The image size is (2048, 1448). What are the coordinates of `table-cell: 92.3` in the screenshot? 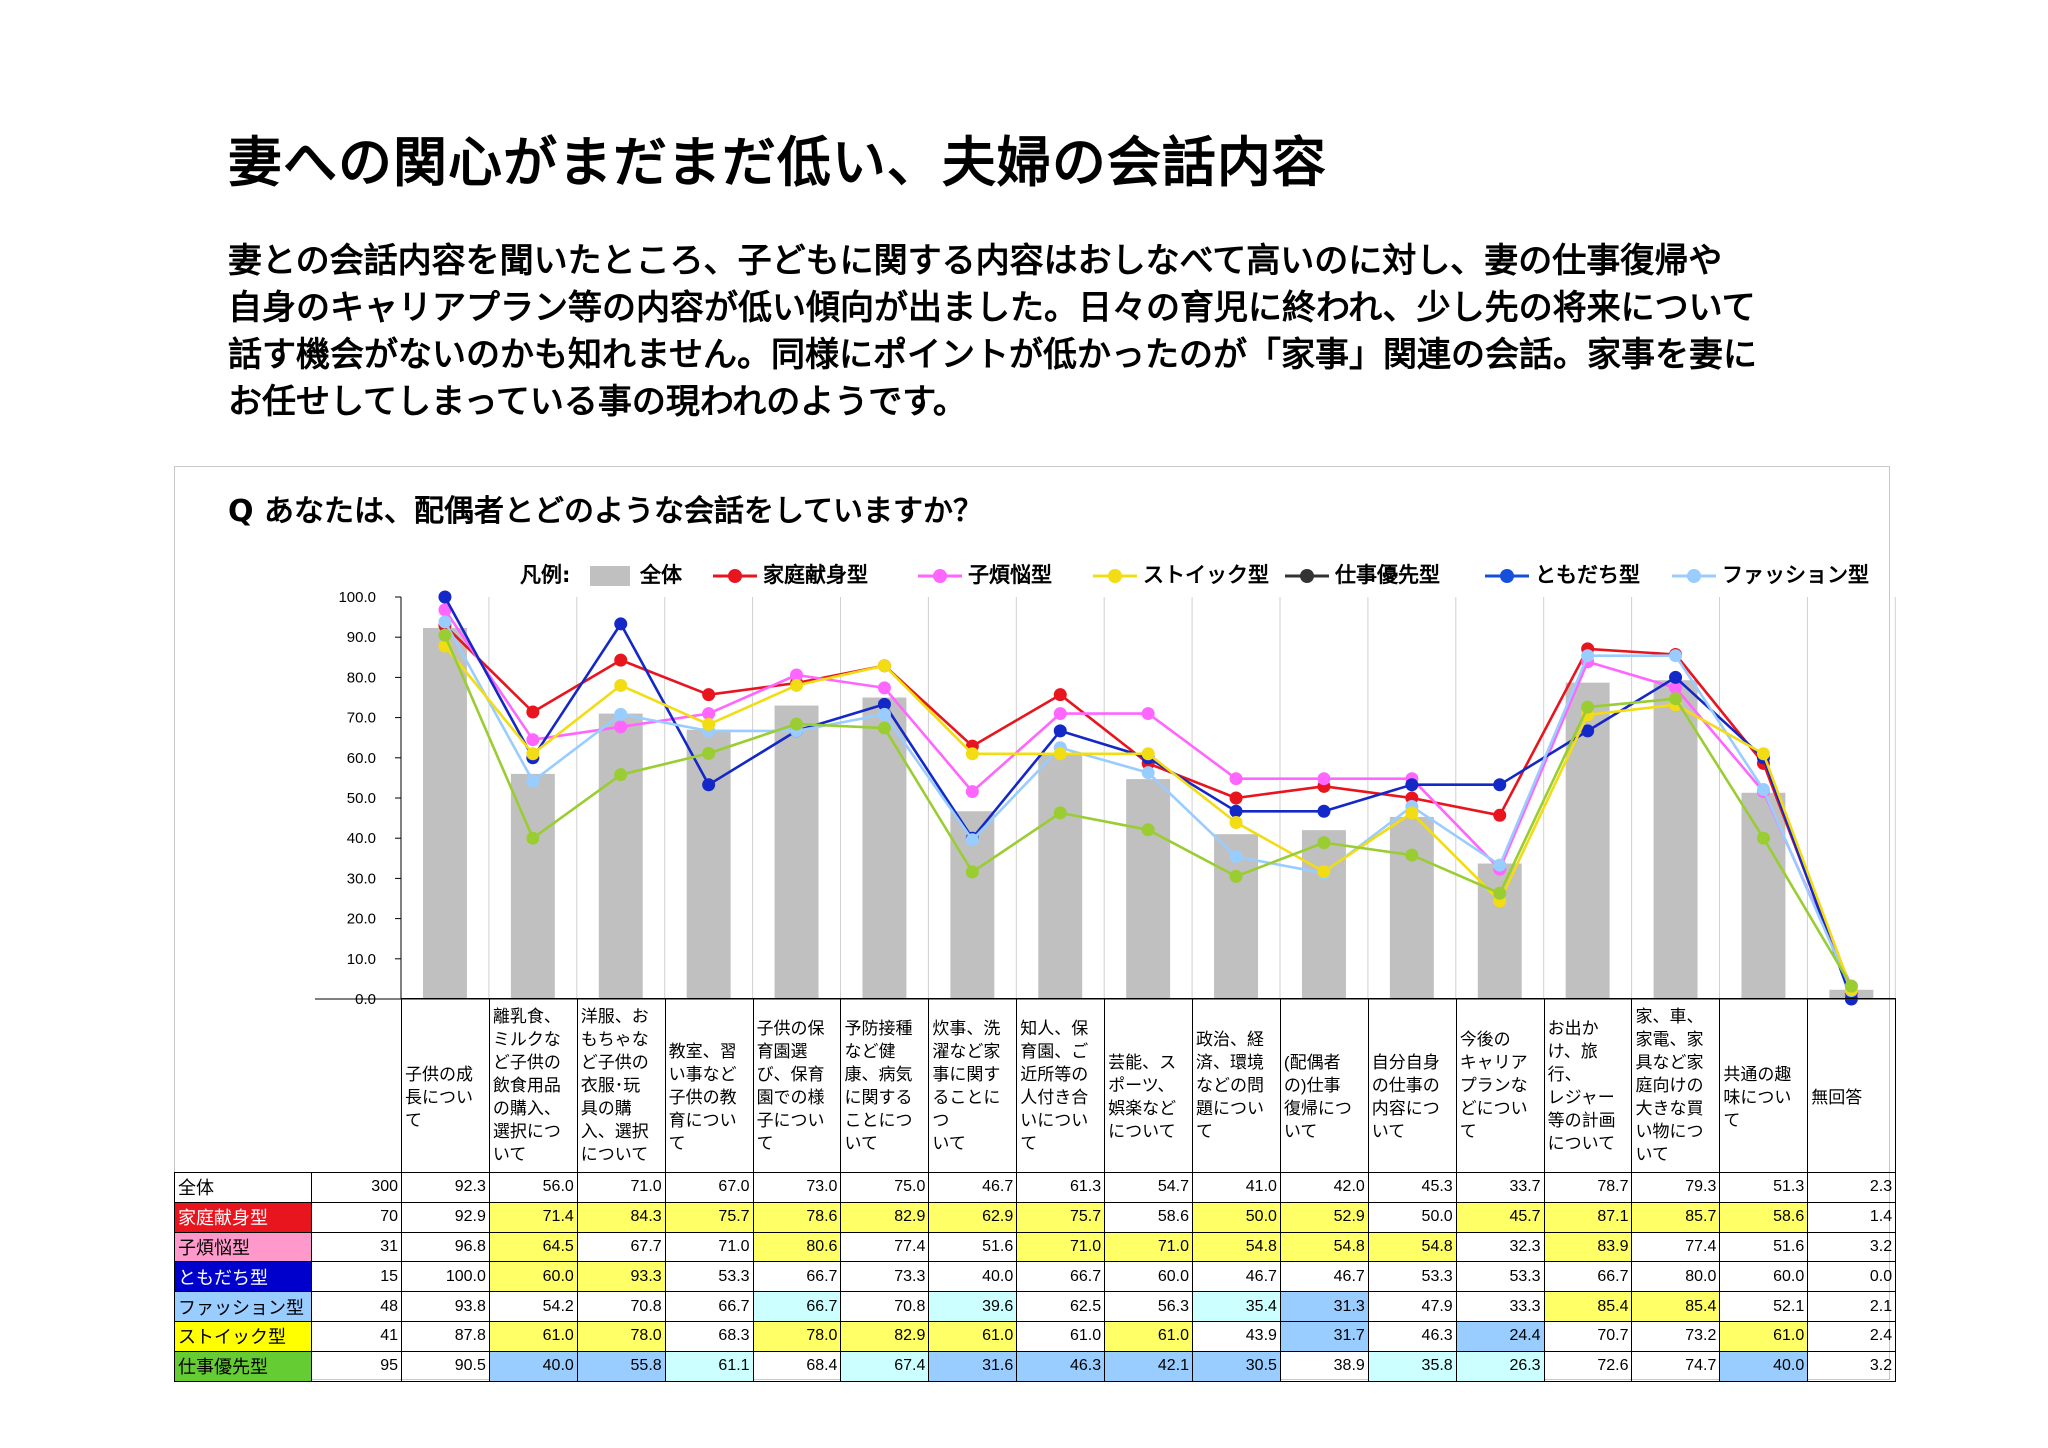 It's located at (445, 1187).